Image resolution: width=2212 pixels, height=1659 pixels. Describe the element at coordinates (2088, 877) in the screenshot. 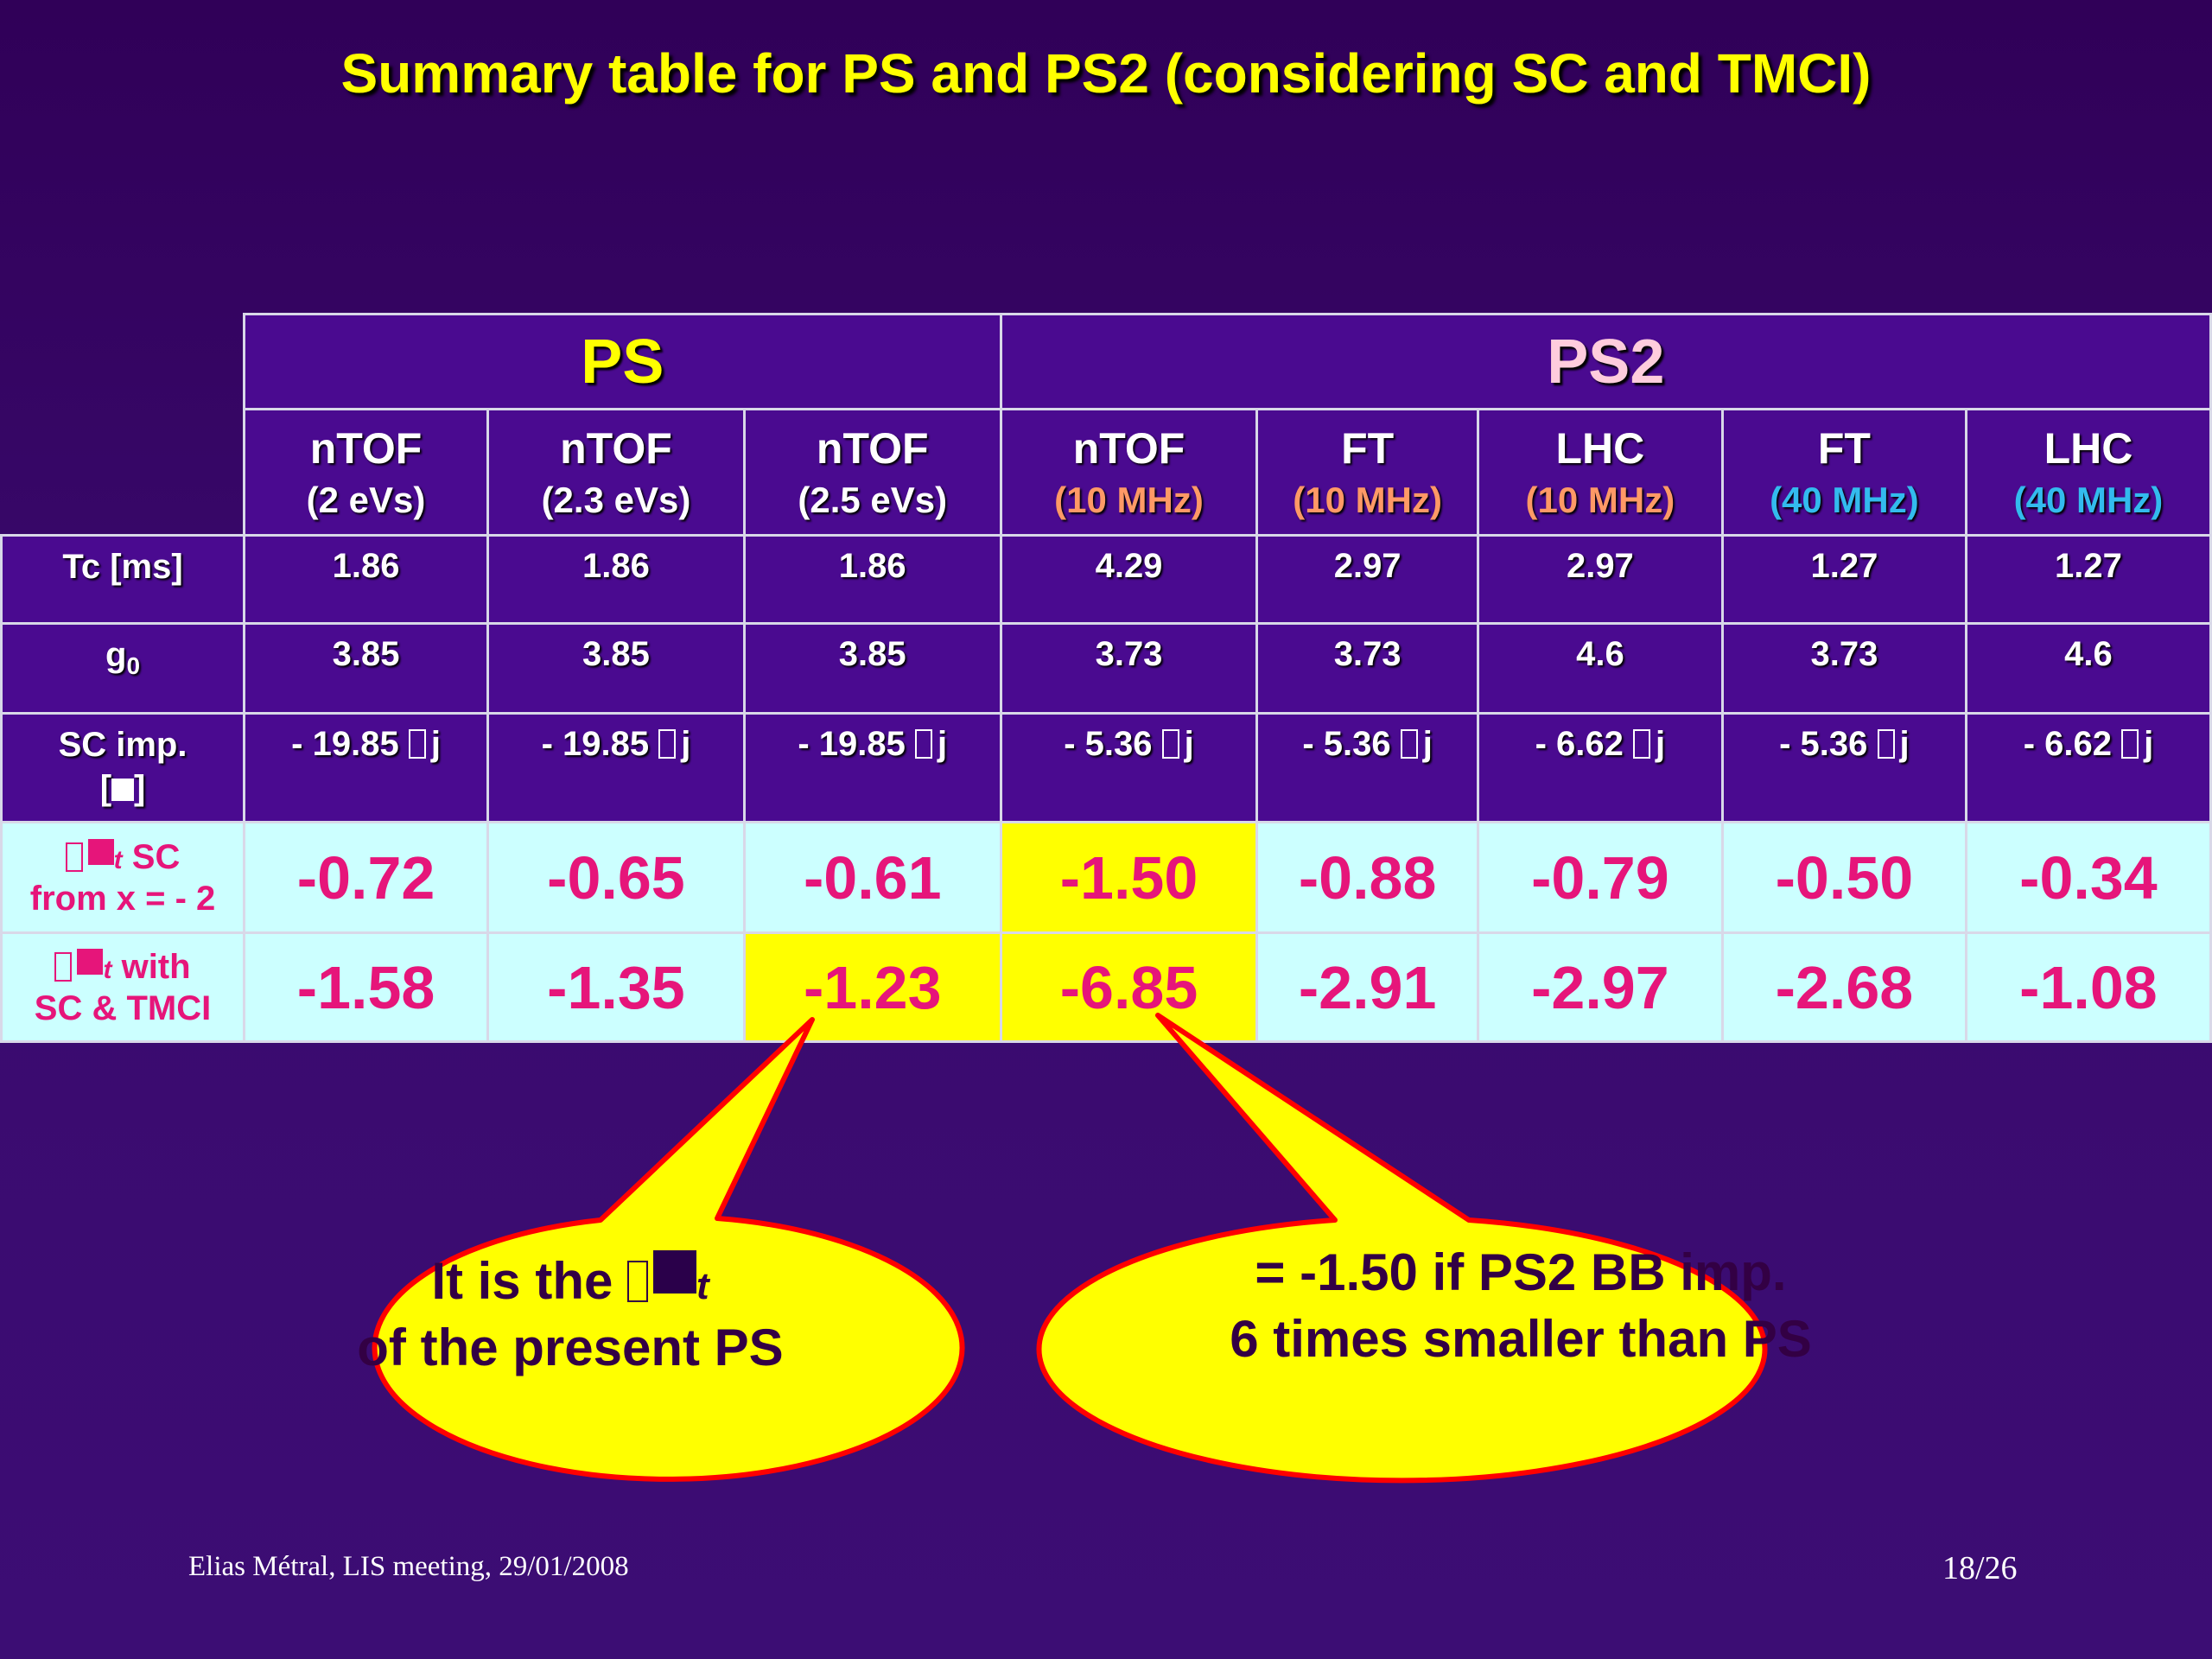

I see `sc-value-cell: -0.34` at that location.